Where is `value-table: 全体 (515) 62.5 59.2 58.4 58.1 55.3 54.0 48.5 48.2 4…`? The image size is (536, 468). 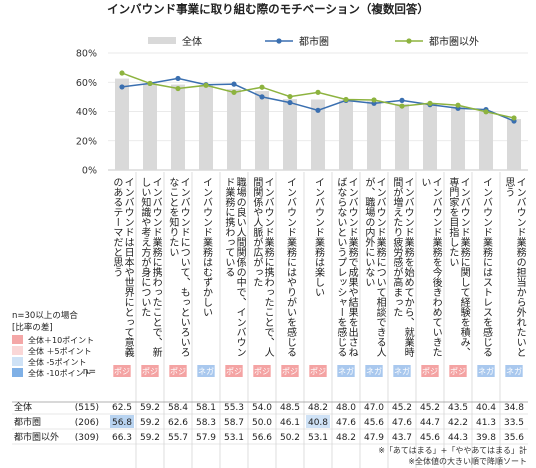 value-table: 全体 (515) 62.5 59.2 58.4 58.1 55.3 54.0 48.5 48.2 4… is located at coordinates (270, 423).